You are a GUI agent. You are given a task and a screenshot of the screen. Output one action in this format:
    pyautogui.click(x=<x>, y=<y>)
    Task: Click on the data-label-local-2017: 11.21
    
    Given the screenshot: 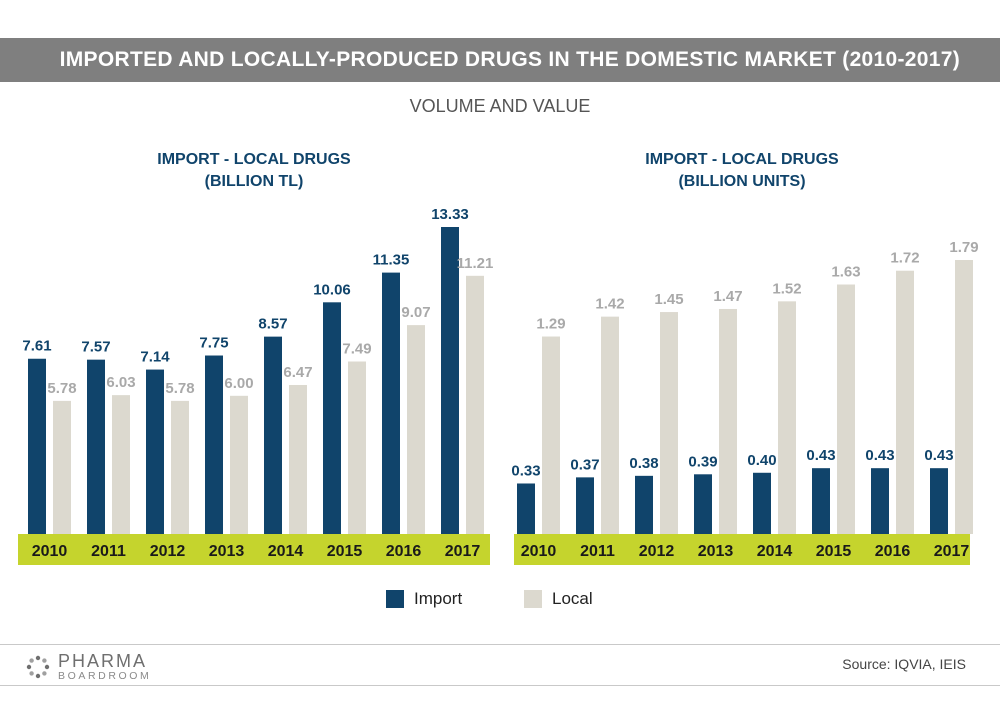 What is the action you would take?
    pyautogui.click(x=475, y=263)
    